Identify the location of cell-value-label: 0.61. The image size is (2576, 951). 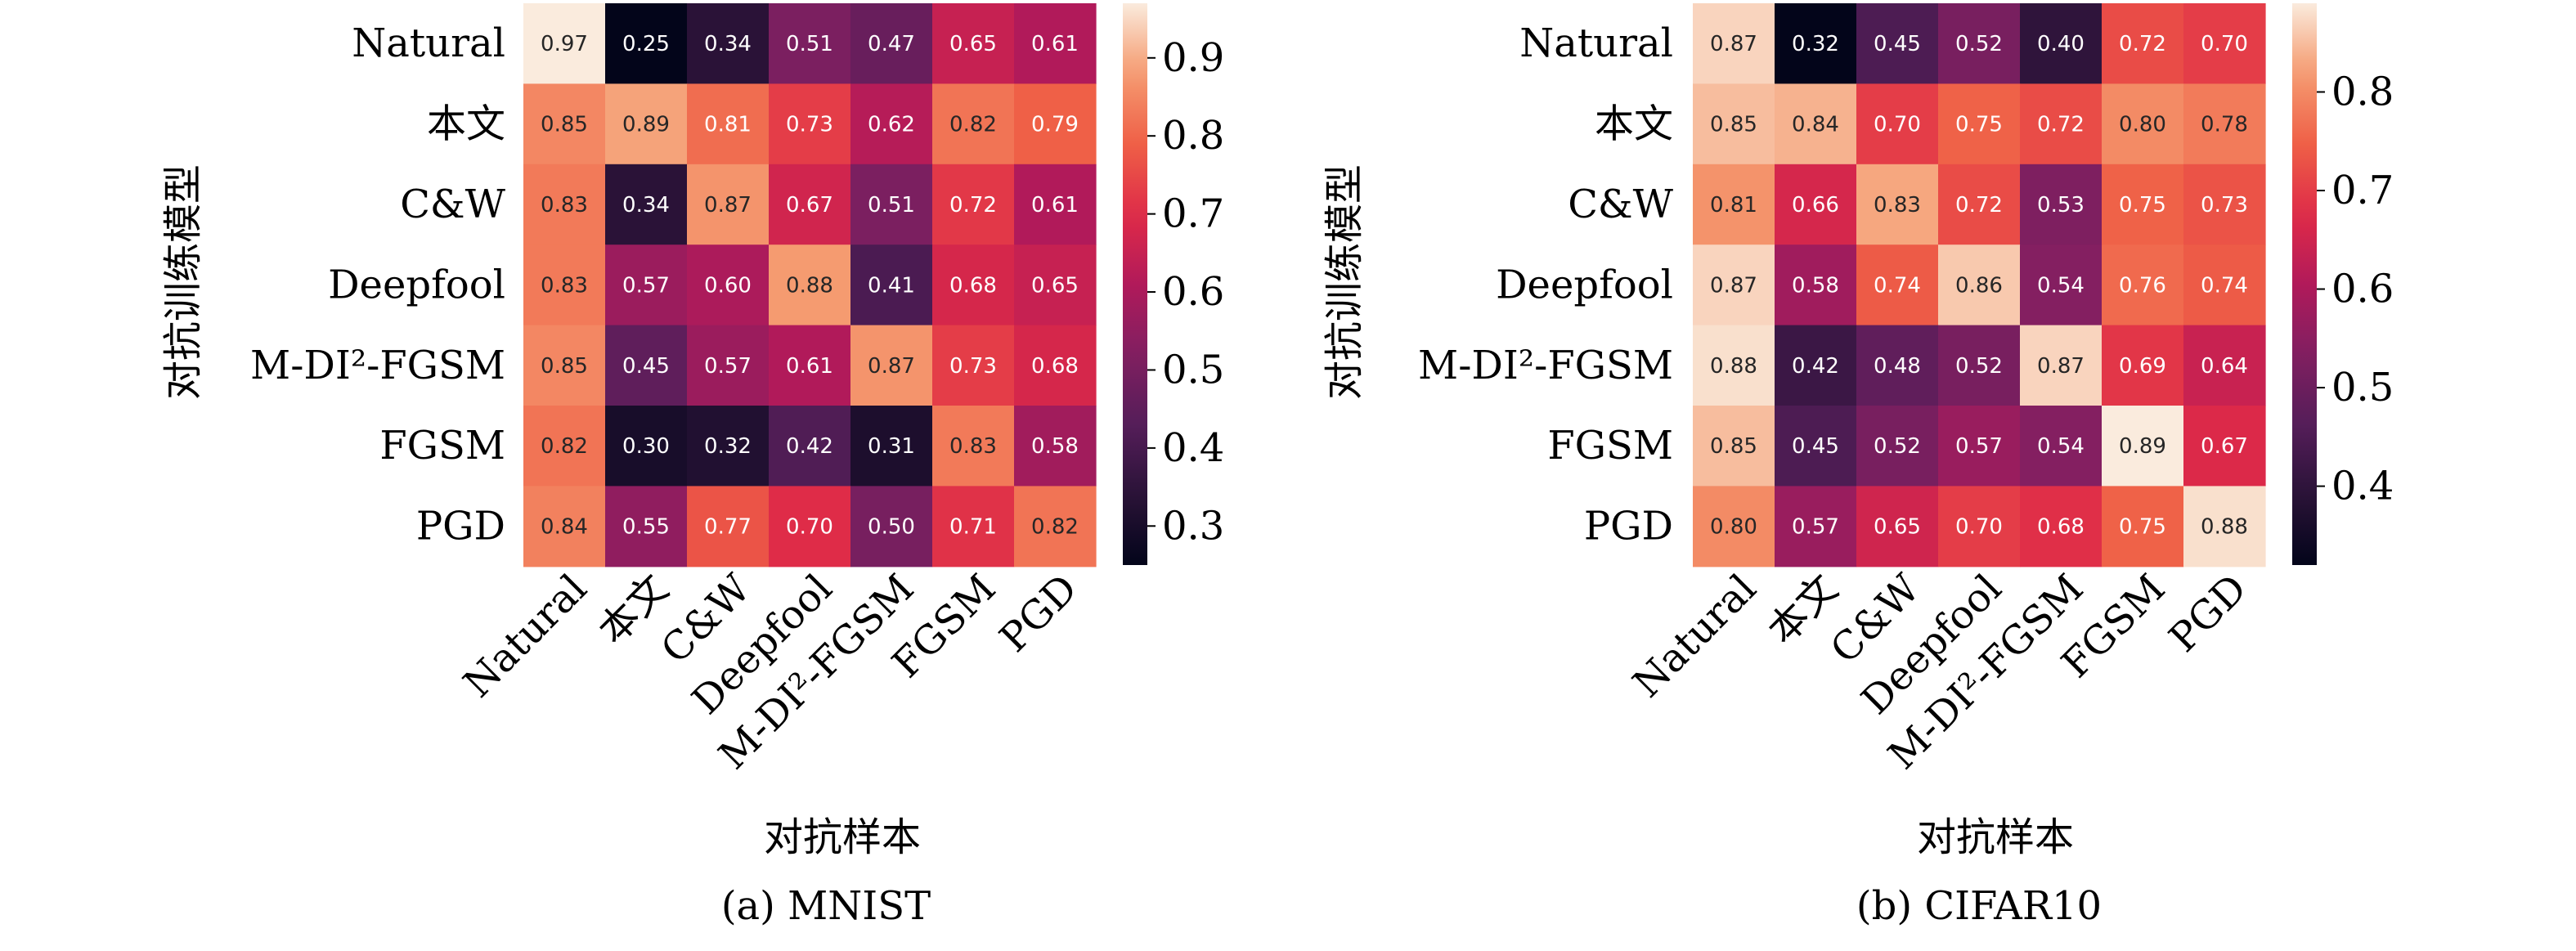
(1055, 44).